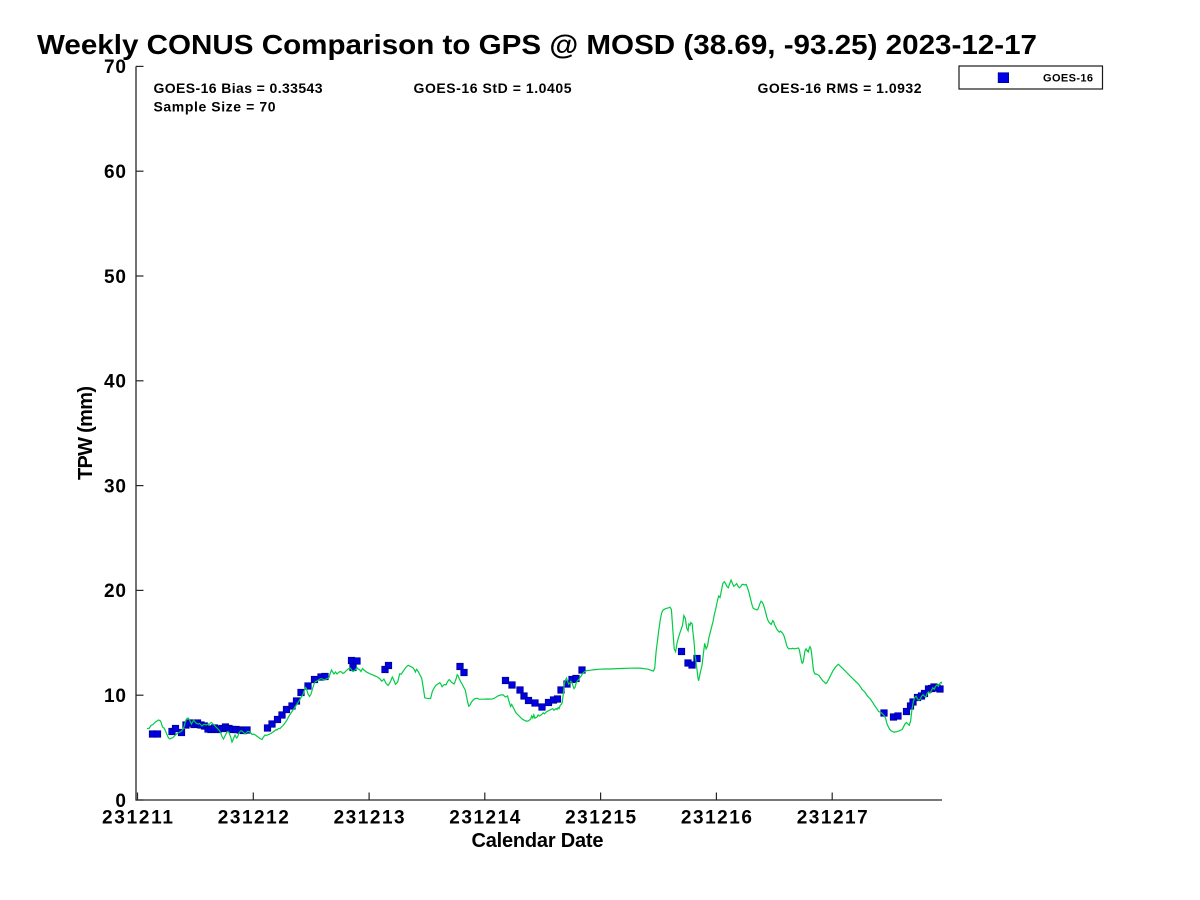 The width and height of the screenshot is (1200, 900). Describe the element at coordinates (832, 818) in the screenshot. I see `svg-text: 231217` at that location.